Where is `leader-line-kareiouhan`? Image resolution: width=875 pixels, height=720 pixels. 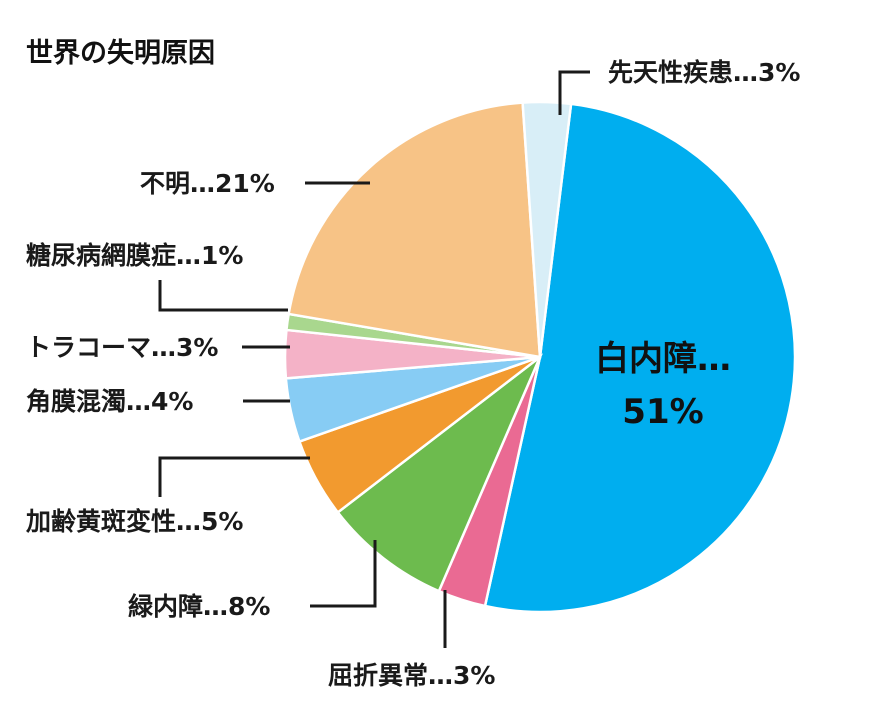 leader-line-kareiouhan is located at coordinates (234, 476).